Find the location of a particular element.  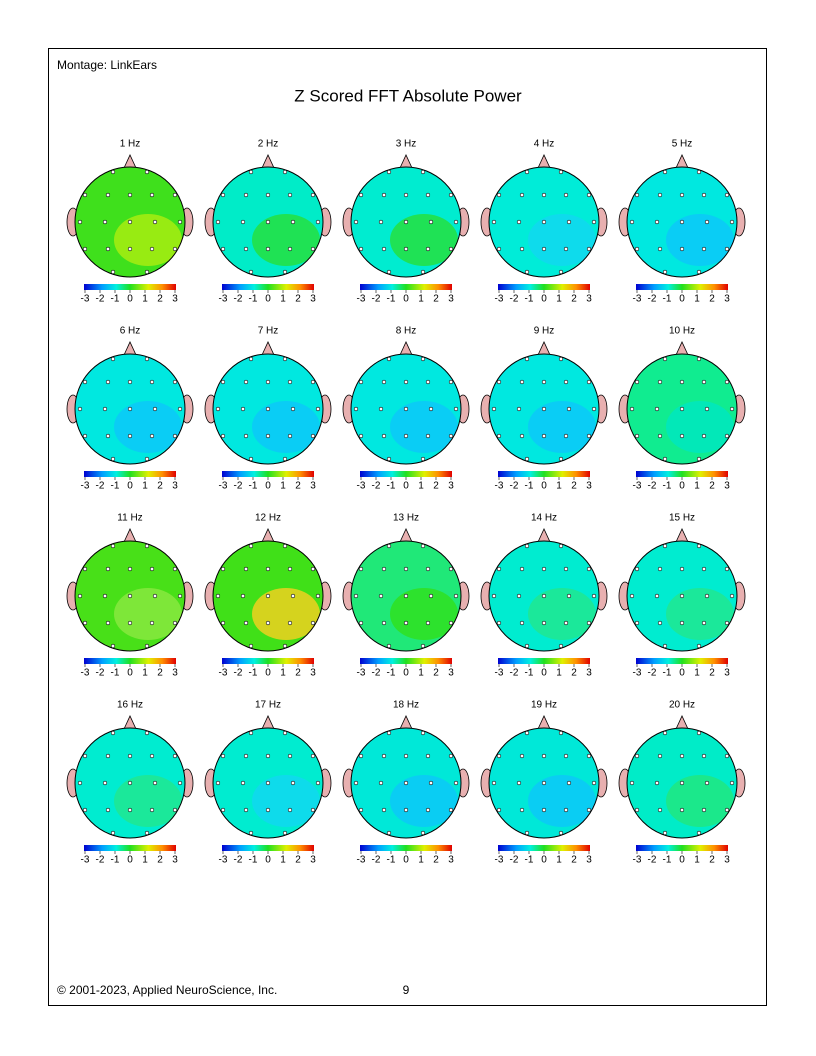

head-outline is located at coordinates (130, 222).